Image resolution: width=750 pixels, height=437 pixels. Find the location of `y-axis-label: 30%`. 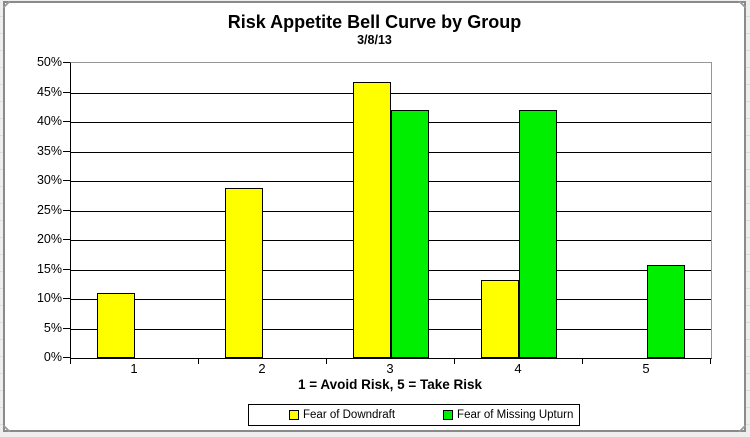

y-axis-label: 30% is located at coordinates (49, 180).